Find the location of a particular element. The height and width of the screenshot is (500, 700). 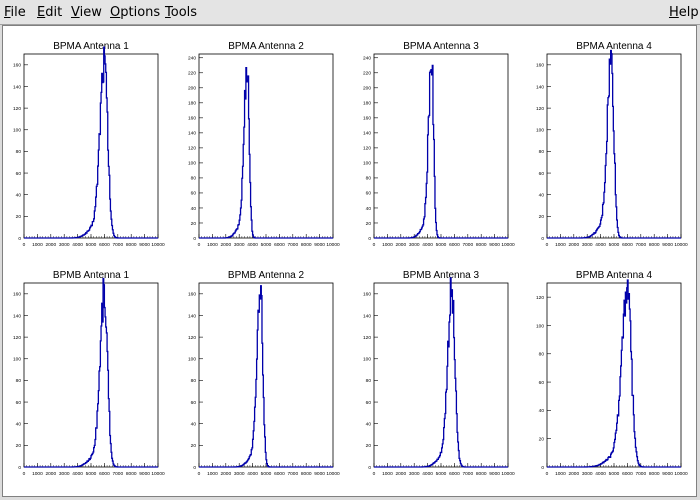

status-strip is located at coordinates (350, 498).